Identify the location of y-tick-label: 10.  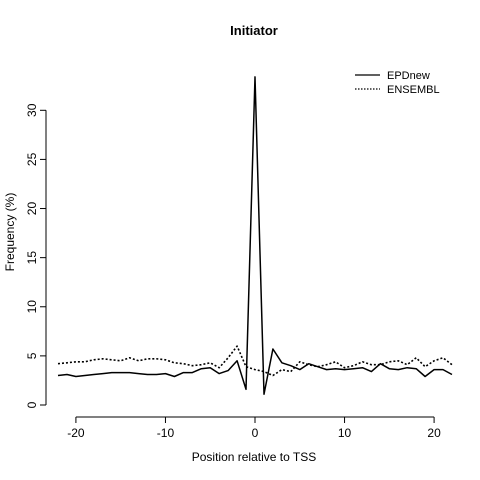
(32, 307).